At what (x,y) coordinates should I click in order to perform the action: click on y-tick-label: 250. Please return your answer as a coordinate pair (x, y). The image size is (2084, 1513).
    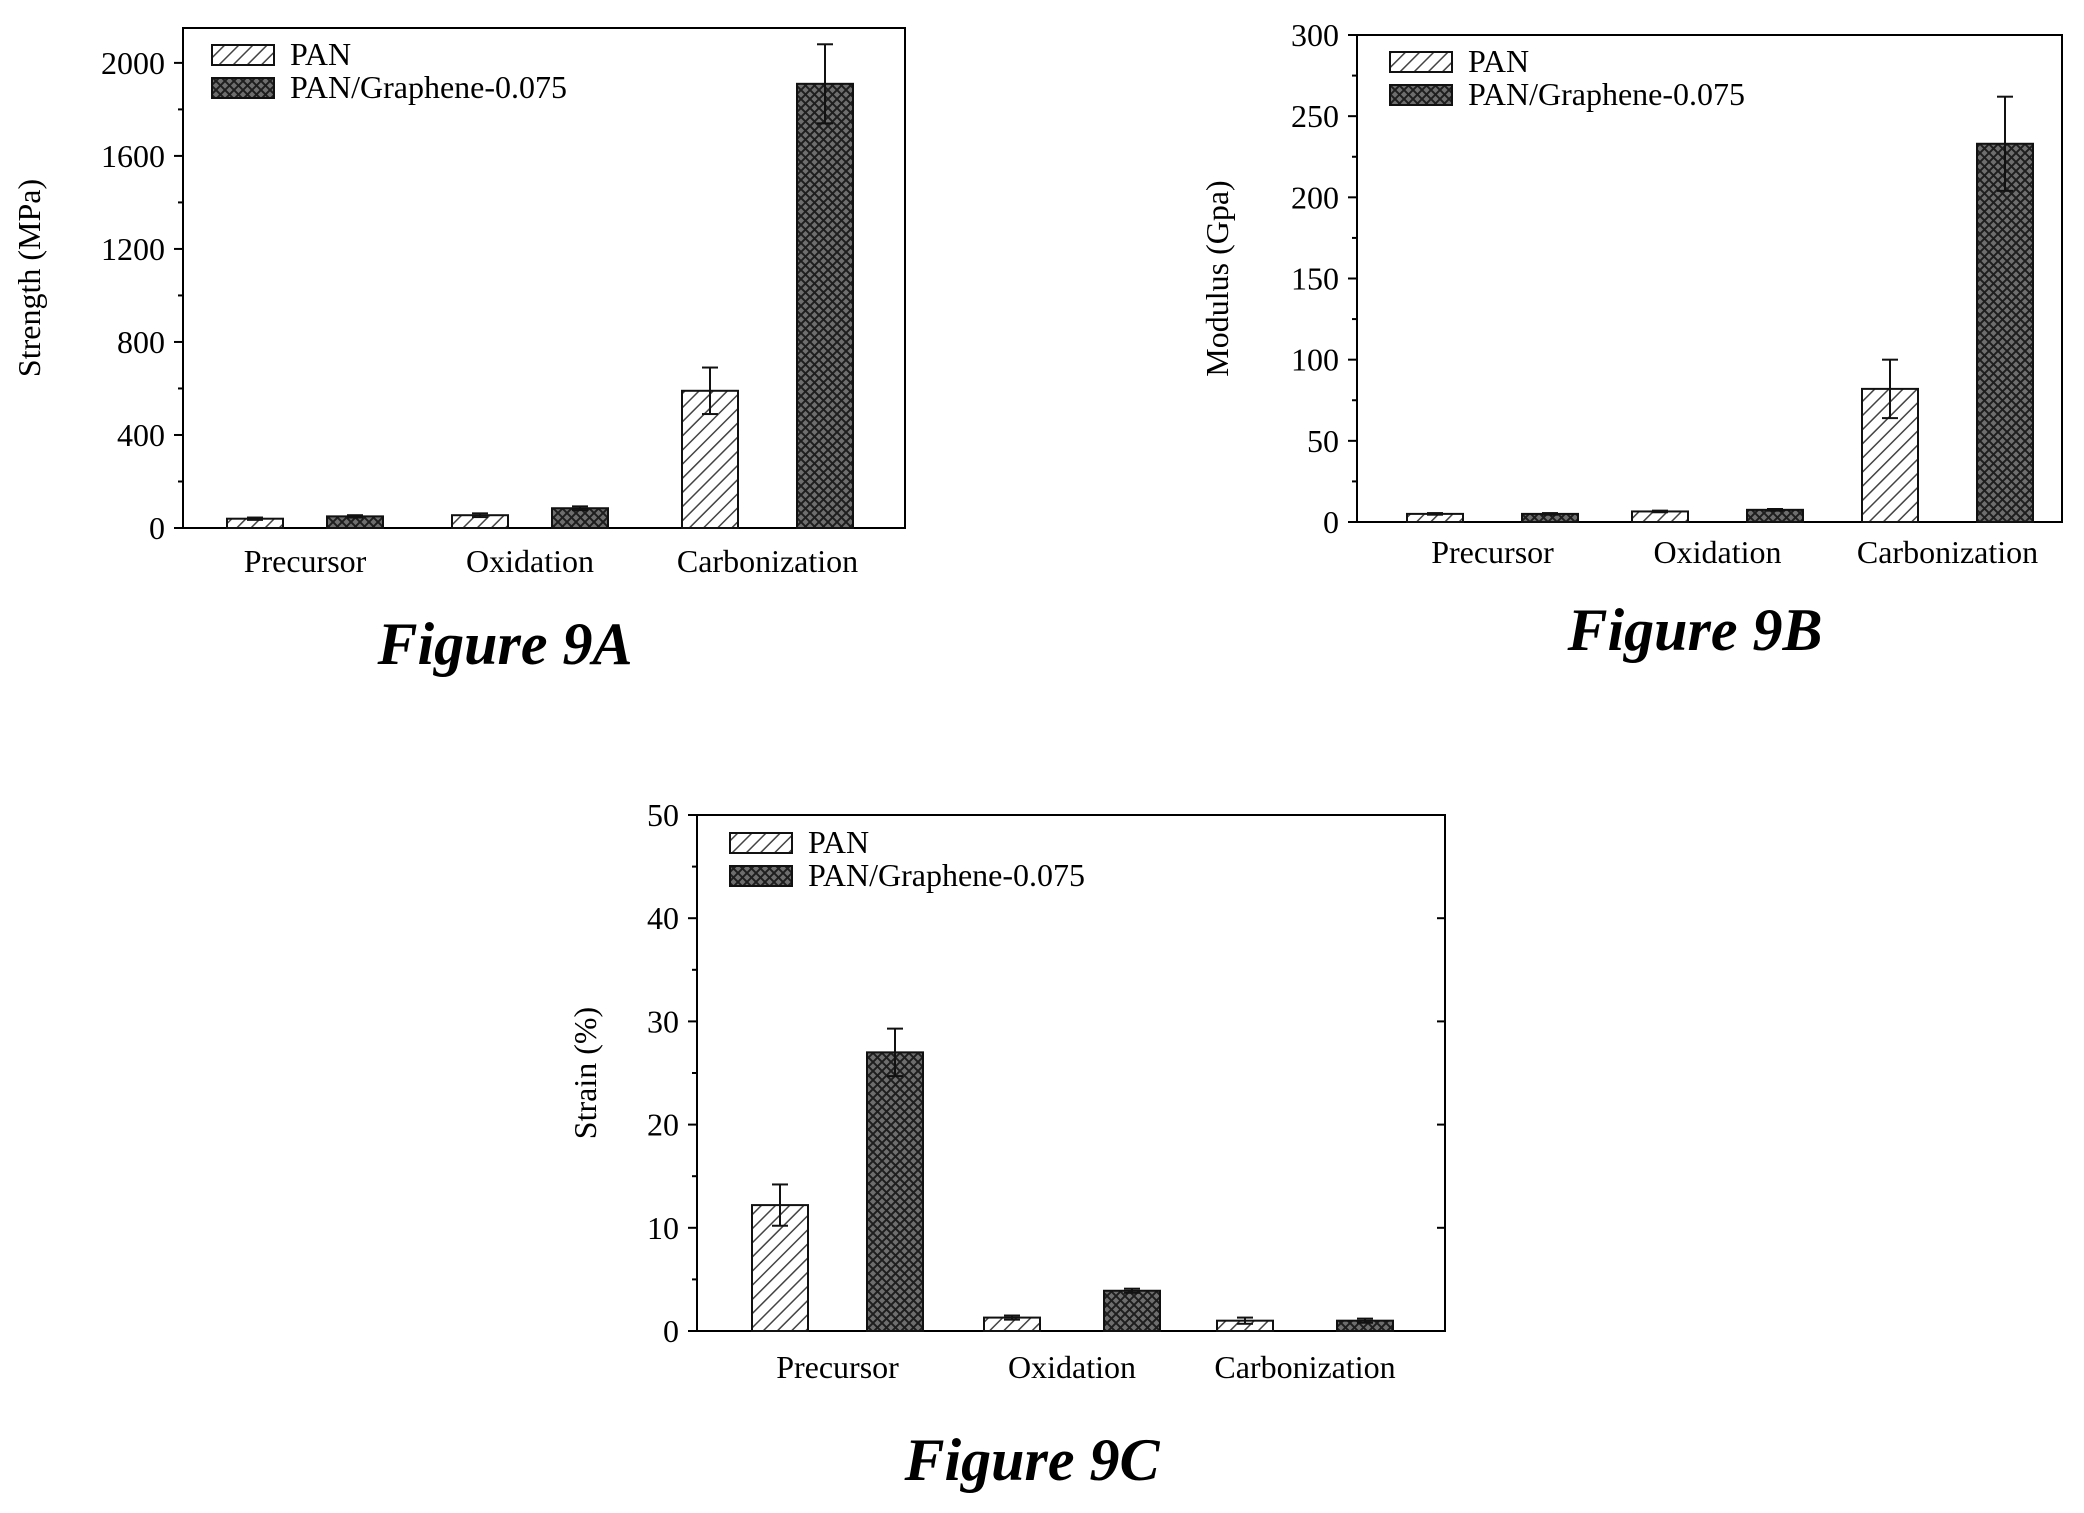
    Looking at the image, I should click on (1315, 116).